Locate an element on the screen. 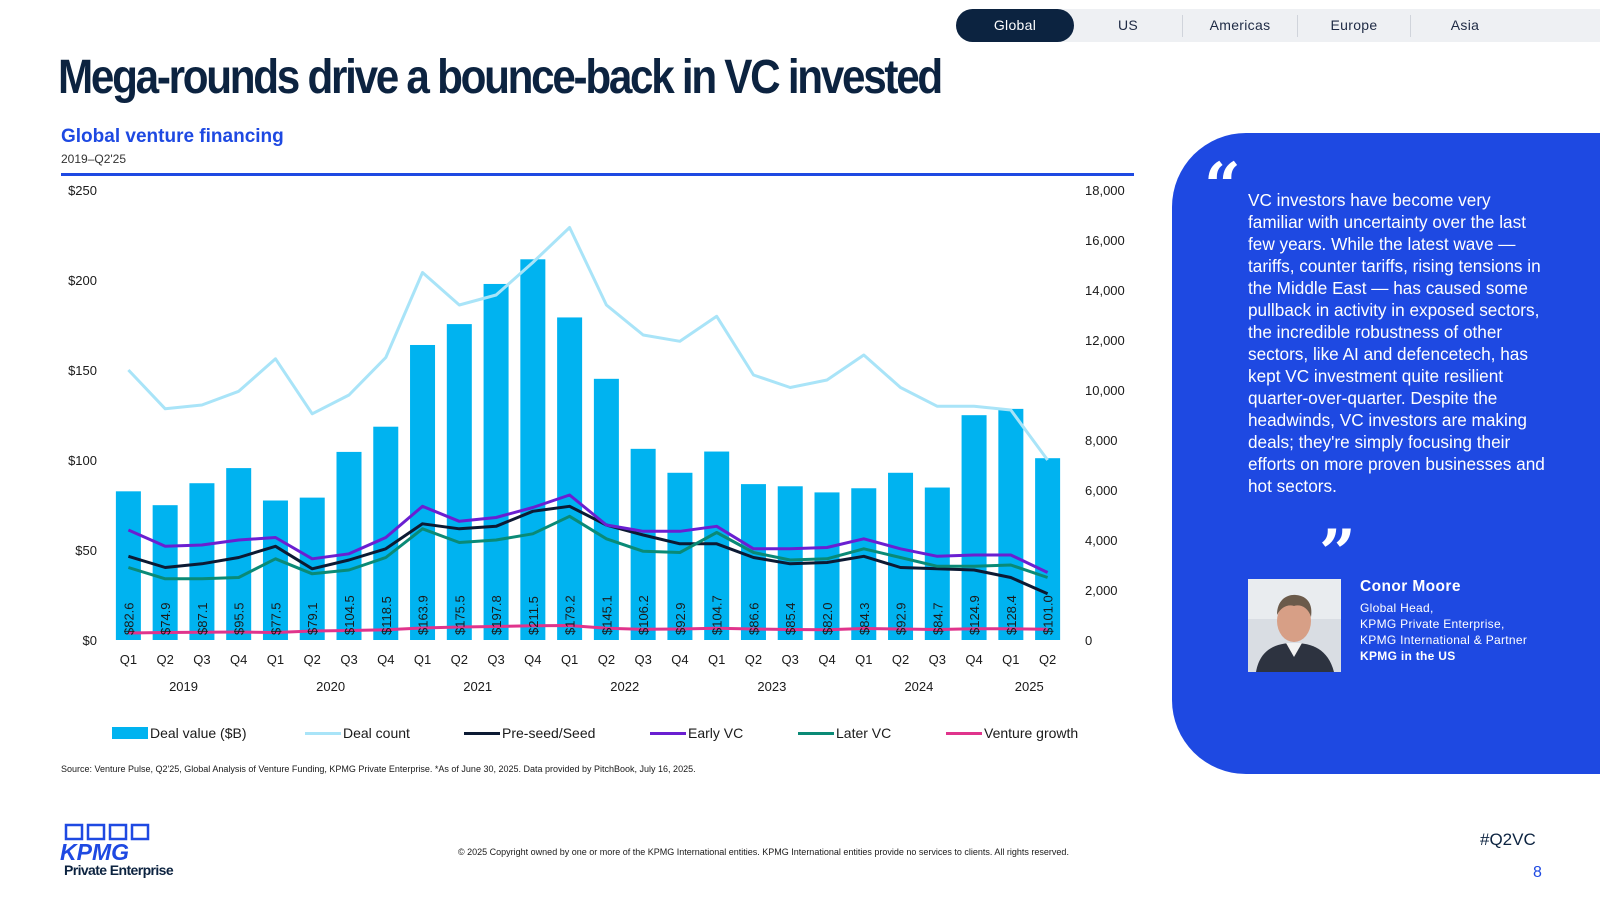 The image size is (1600, 900). legend-later-vc: Later VC is located at coordinates (844, 733).